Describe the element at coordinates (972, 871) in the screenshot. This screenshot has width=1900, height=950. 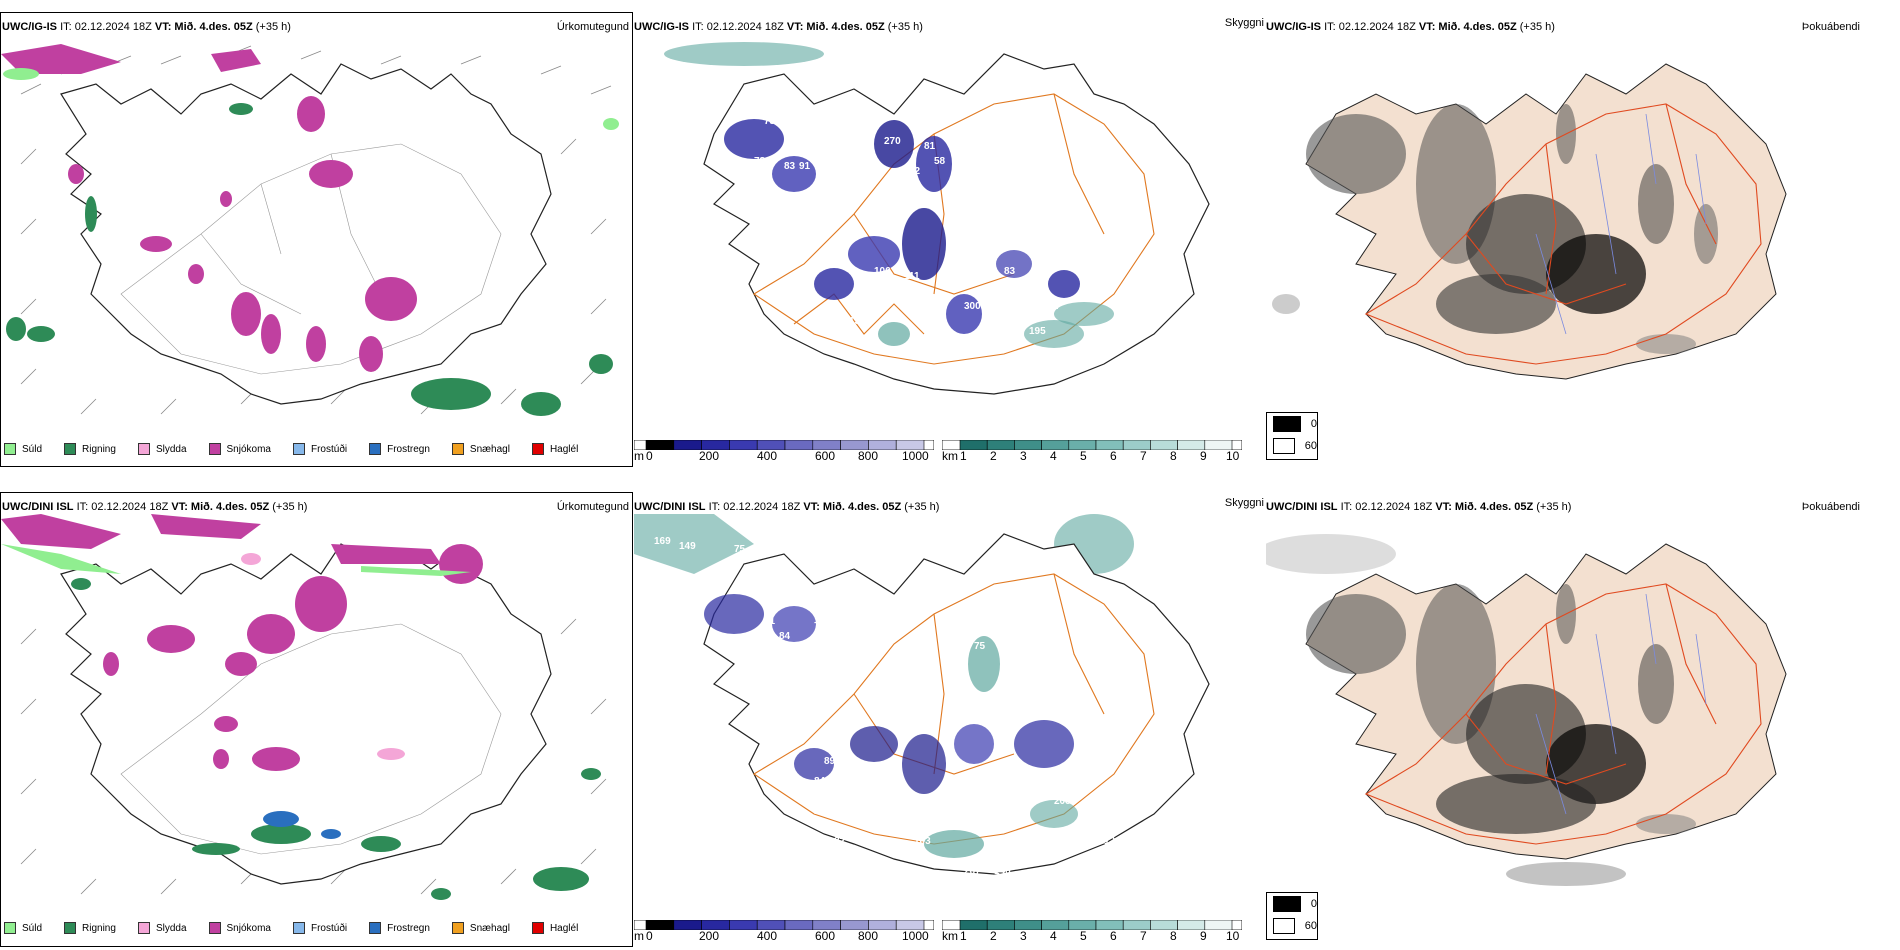
I see `cloud-base-label: 267` at that location.